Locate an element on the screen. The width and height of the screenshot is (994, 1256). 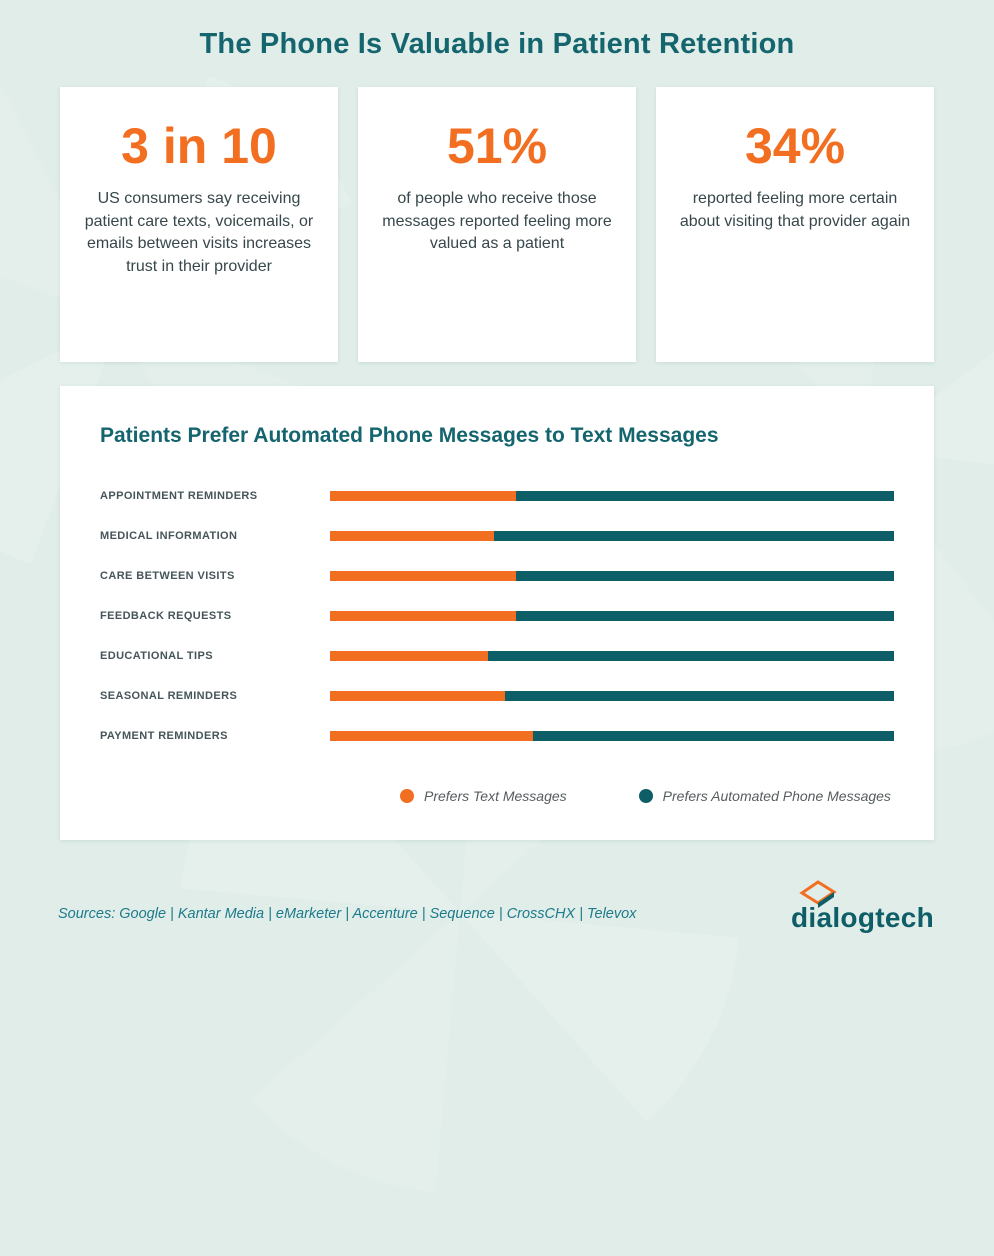
legend-label: Prefers Text Messages is located at coordinates (495, 796).